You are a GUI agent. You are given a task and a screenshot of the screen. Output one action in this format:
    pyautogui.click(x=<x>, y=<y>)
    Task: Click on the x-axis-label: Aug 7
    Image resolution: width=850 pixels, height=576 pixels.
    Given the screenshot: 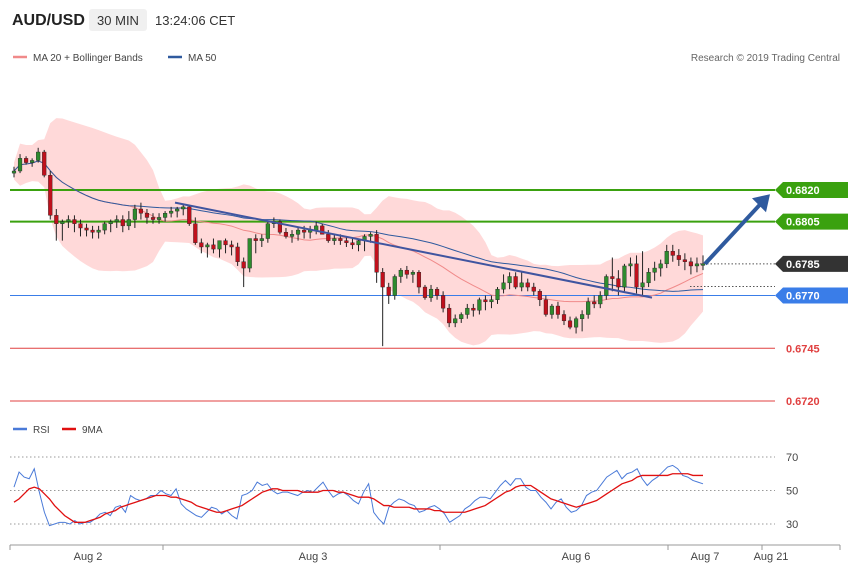 What is the action you would take?
    pyautogui.click(x=705, y=557)
    